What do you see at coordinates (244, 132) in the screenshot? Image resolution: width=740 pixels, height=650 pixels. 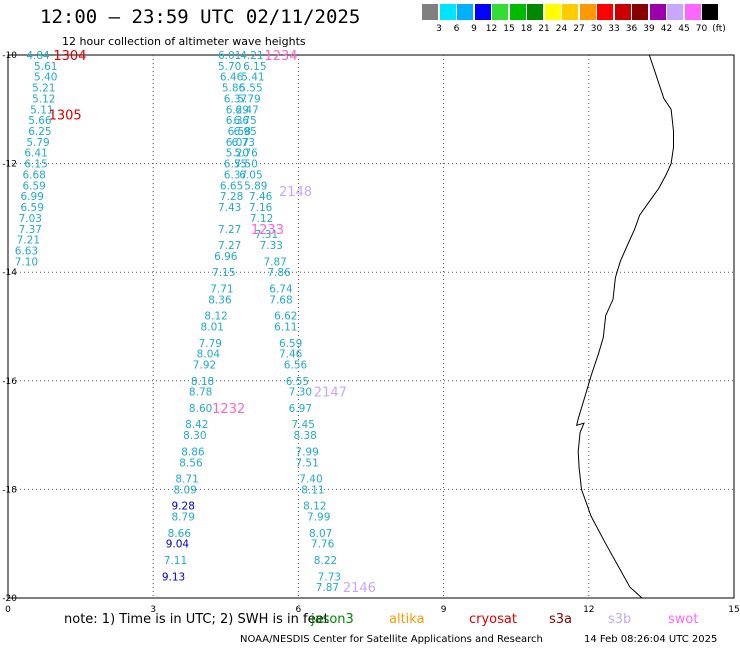 I see `wave-height-value: 6.95` at bounding box center [244, 132].